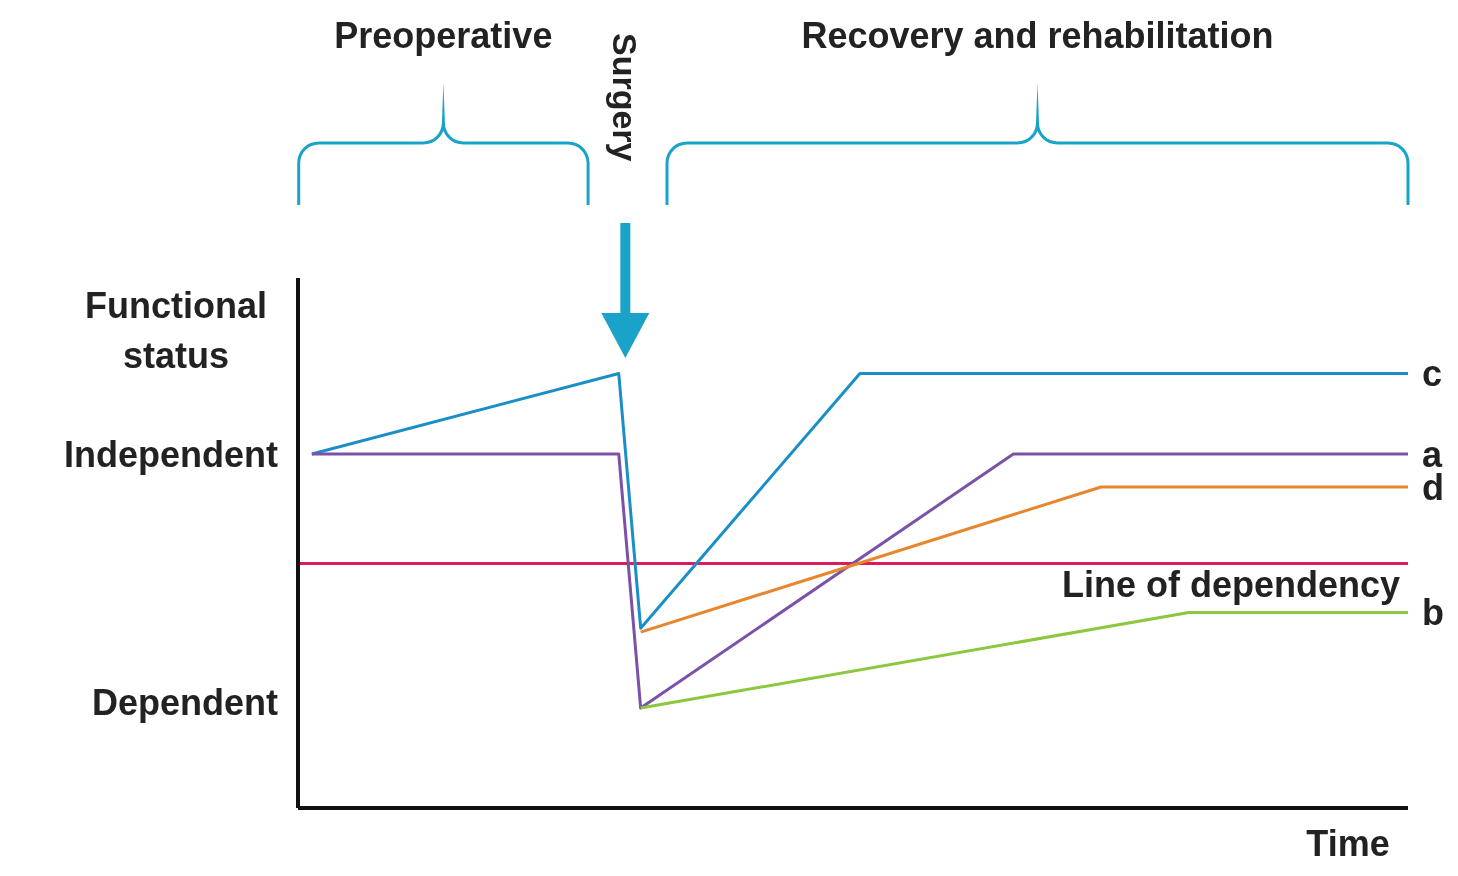 The width and height of the screenshot is (1458, 876). What do you see at coordinates (185, 703) in the screenshot?
I see `text: Dependent` at bounding box center [185, 703].